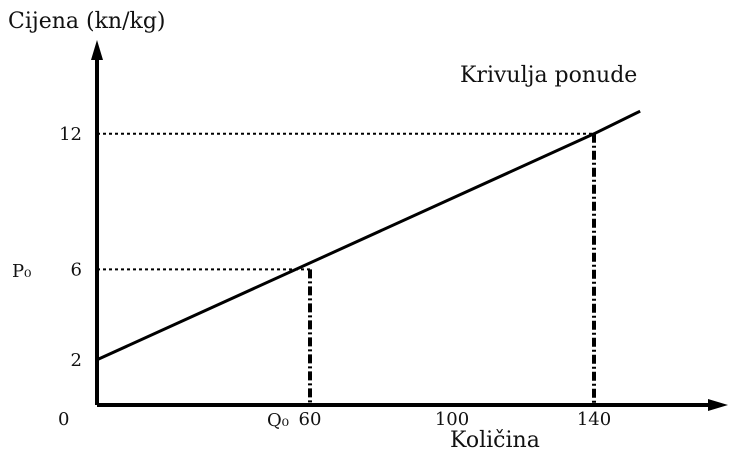 The image size is (732, 449). I want to click on y-axis-label: Cijena (kn/kg), so click(86, 21).